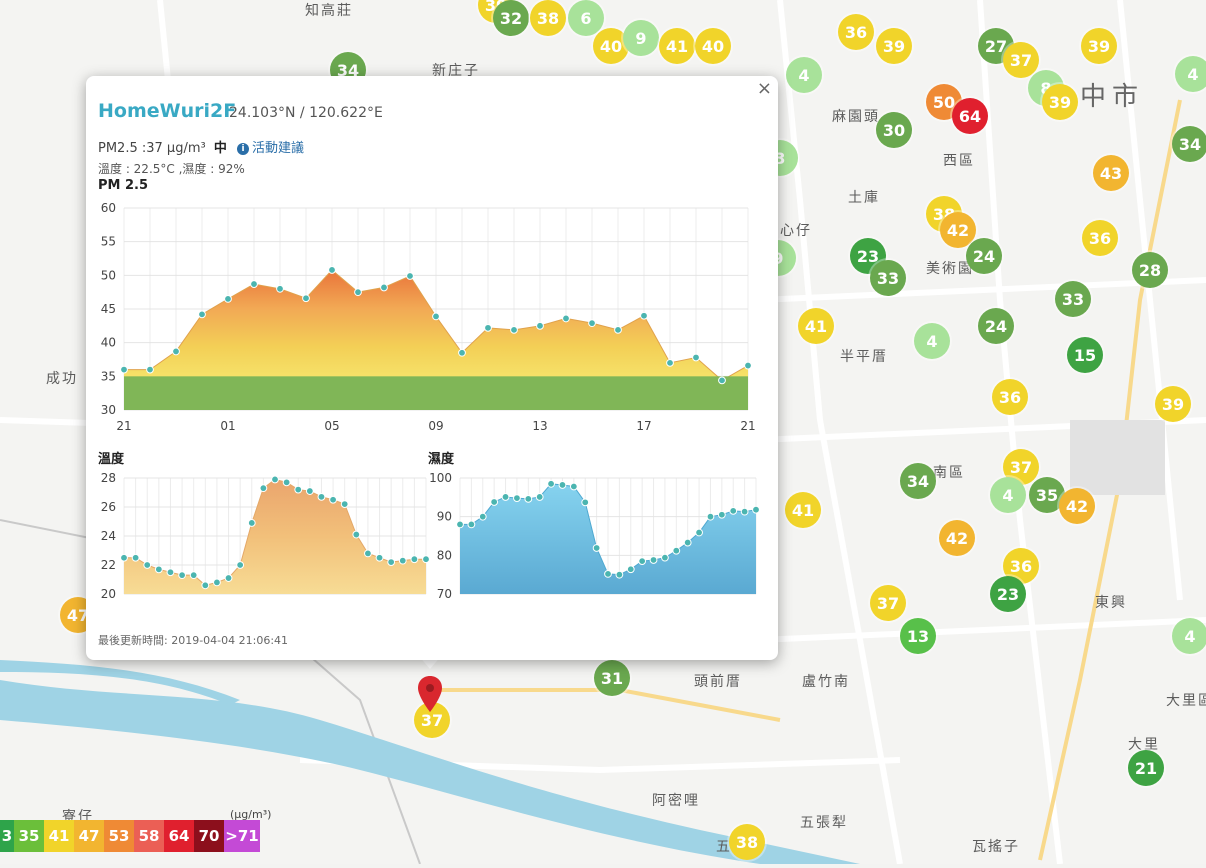 This screenshot has width=1206, height=868. Describe the element at coordinates (970, 116) in the screenshot. I see `sensor-marker: 64` at that location.